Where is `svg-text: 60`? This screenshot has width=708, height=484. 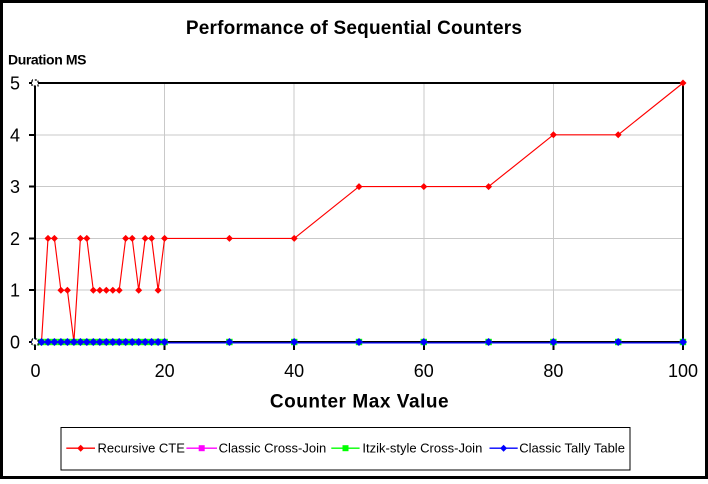
svg-text: 60 is located at coordinates (424, 371).